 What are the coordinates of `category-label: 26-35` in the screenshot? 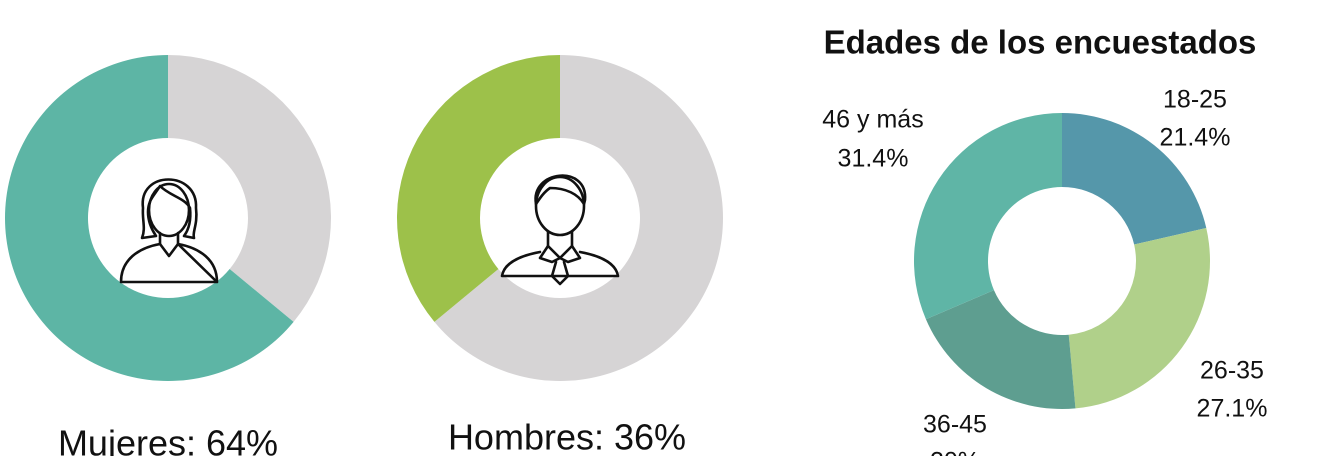 It's located at (1232, 371).